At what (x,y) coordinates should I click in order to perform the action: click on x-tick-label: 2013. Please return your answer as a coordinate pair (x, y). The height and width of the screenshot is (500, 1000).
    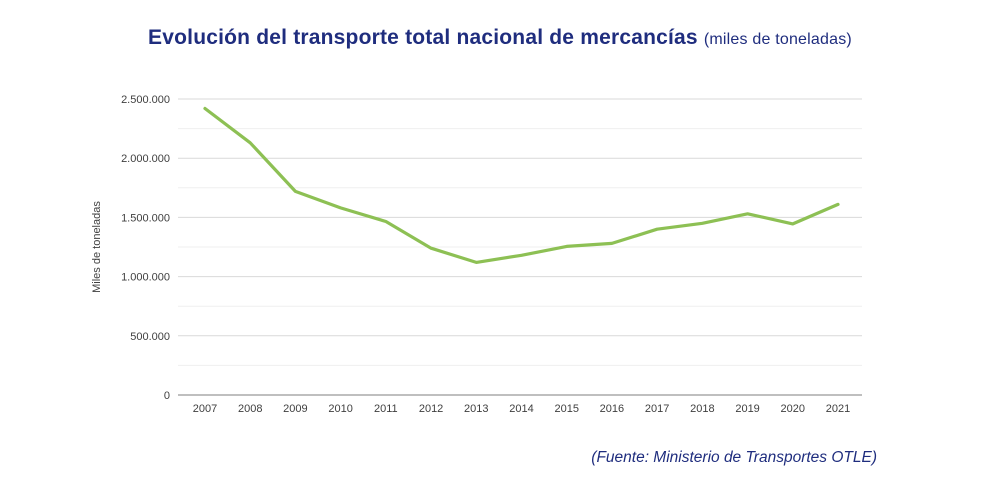
    Looking at the image, I should click on (476, 409).